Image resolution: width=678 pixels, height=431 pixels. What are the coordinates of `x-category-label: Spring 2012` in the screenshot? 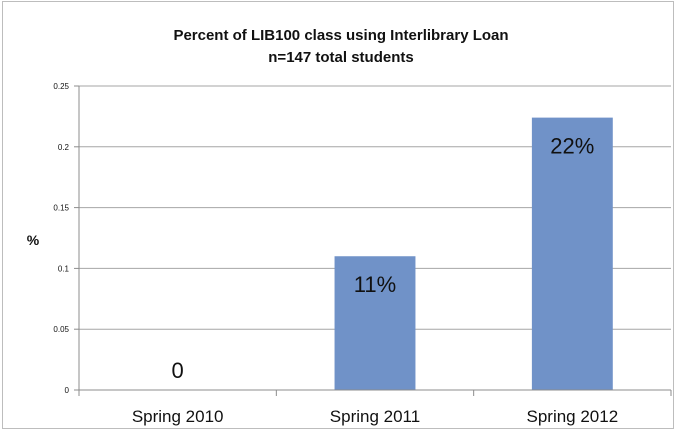 It's located at (572, 416).